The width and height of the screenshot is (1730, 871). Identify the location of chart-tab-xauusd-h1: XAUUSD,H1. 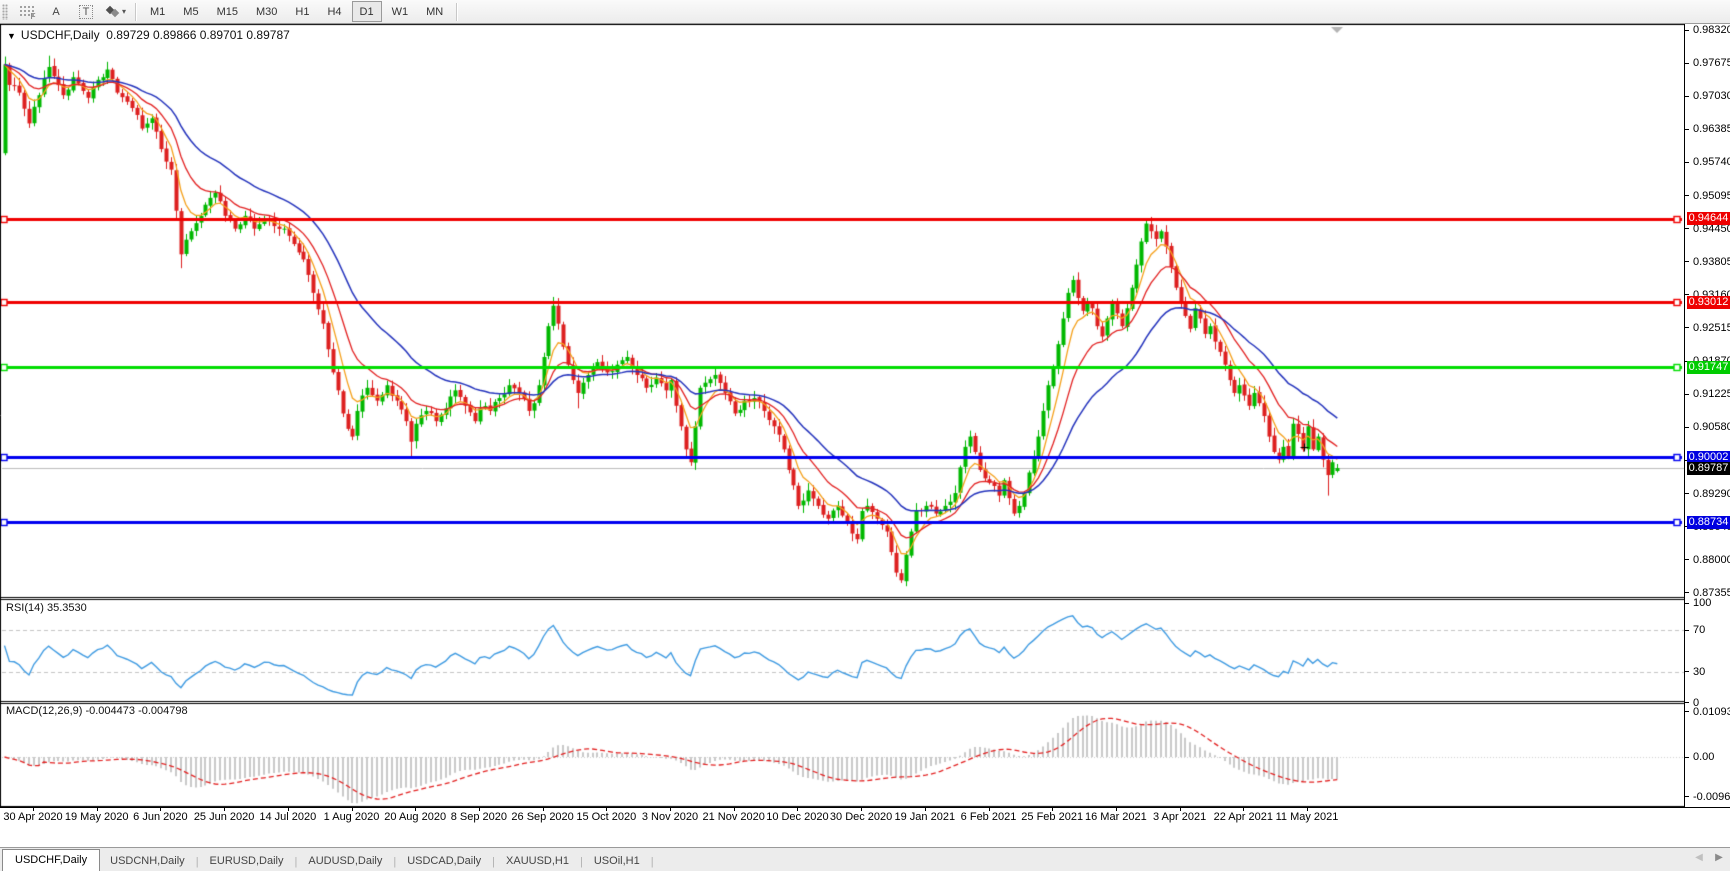
(537, 860).